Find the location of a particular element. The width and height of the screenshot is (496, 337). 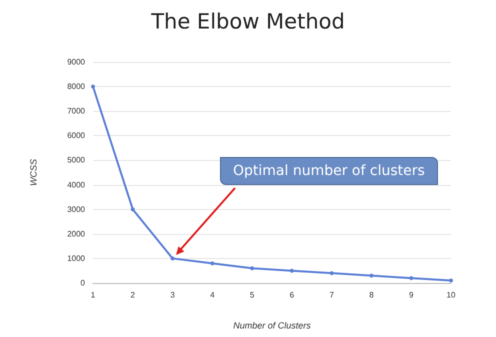

y-axis-title: WCSS is located at coordinates (33, 172).